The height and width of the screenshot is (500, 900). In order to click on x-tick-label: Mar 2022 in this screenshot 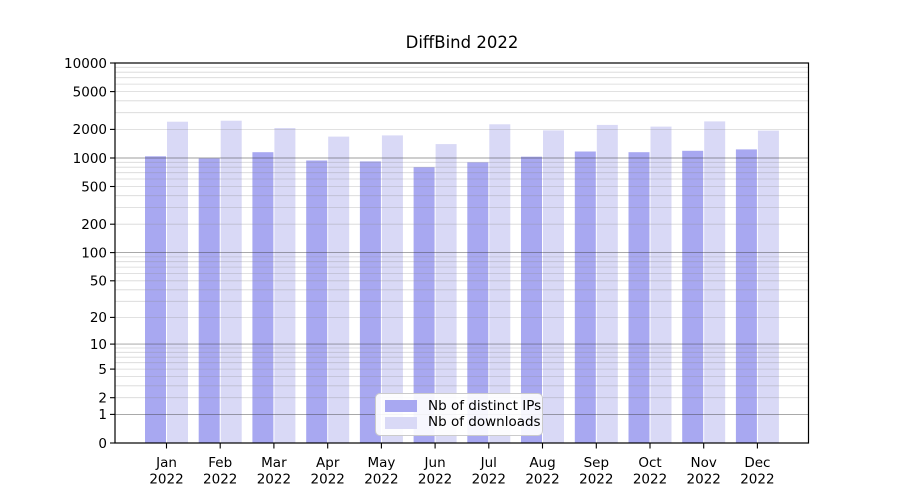, I will do `click(274, 471)`.